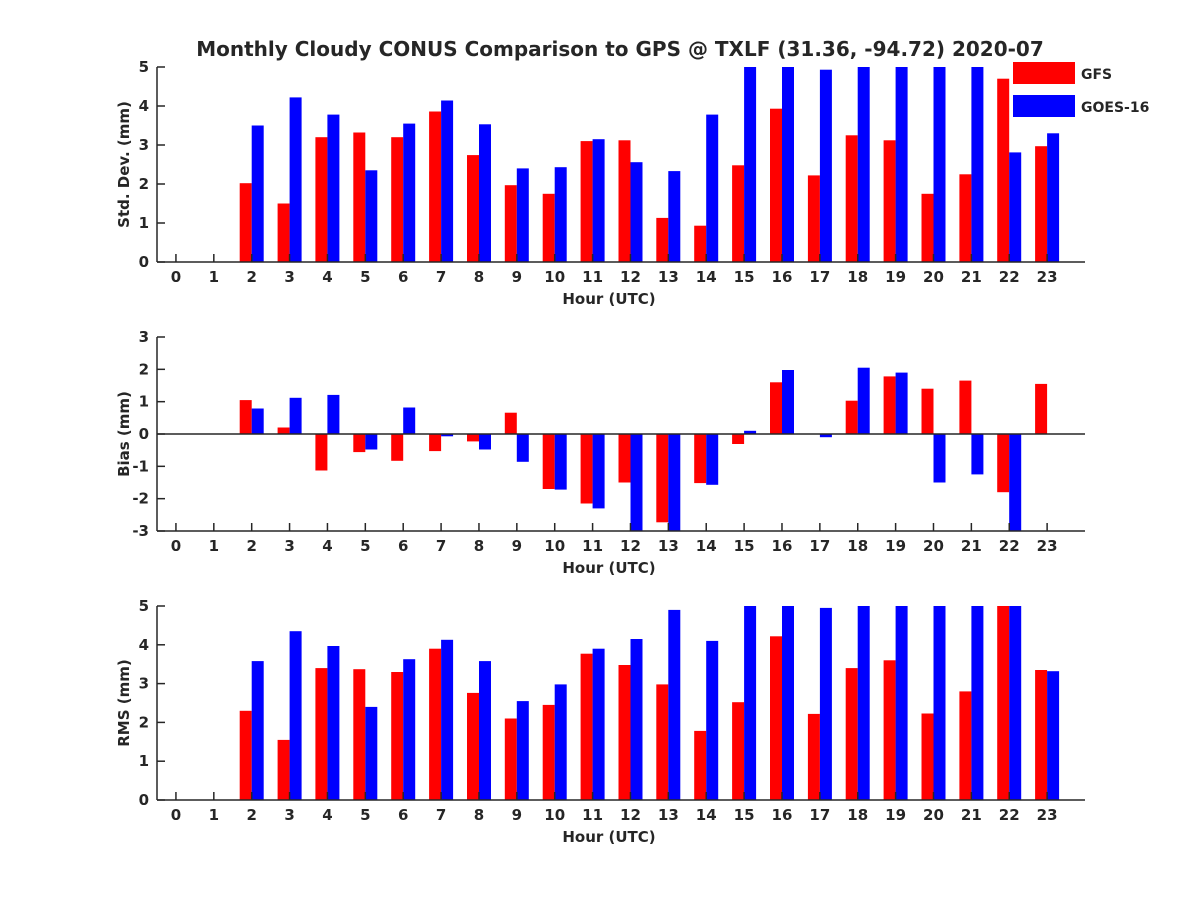  I want to click on y-tick-label-rms: 0, so click(144, 800).